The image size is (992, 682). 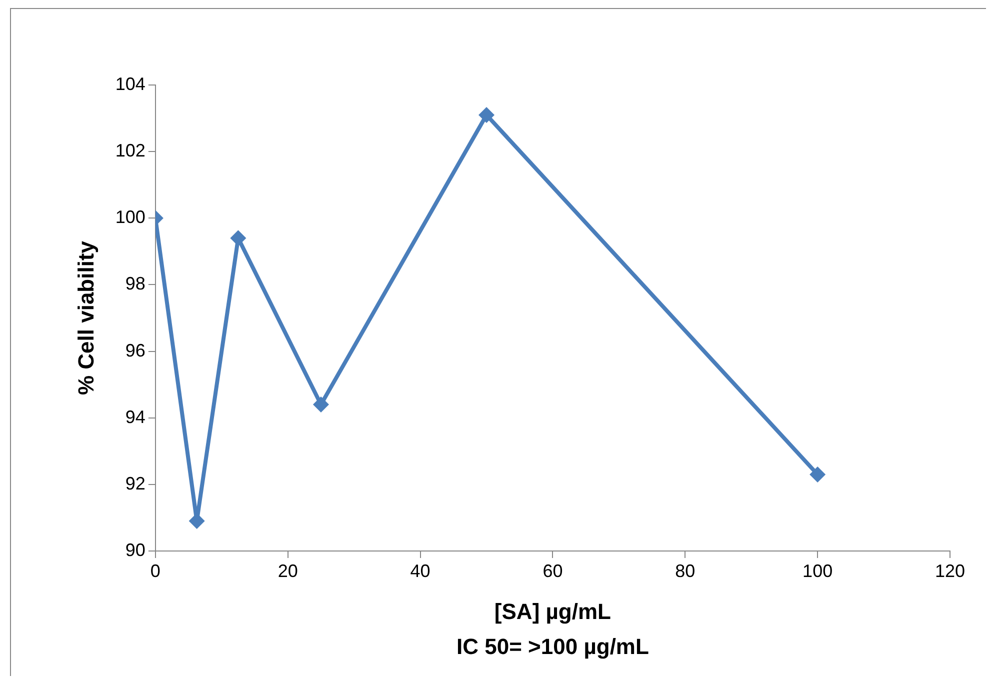 I want to click on x-tick-label: 120, so click(x=950, y=570).